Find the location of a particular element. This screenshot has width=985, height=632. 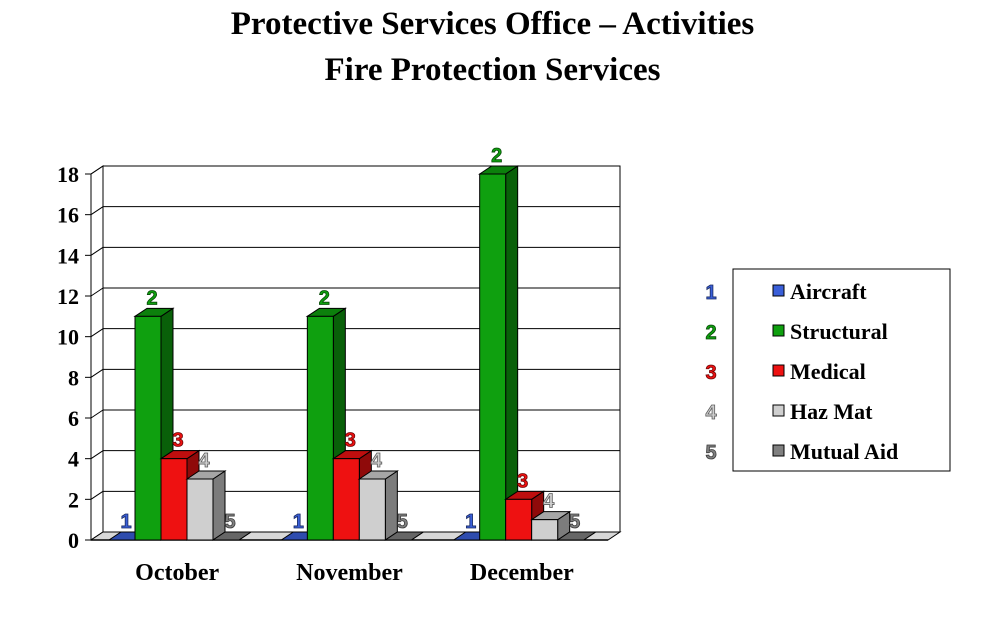

y-tick-label: 14 is located at coordinates (68, 255).